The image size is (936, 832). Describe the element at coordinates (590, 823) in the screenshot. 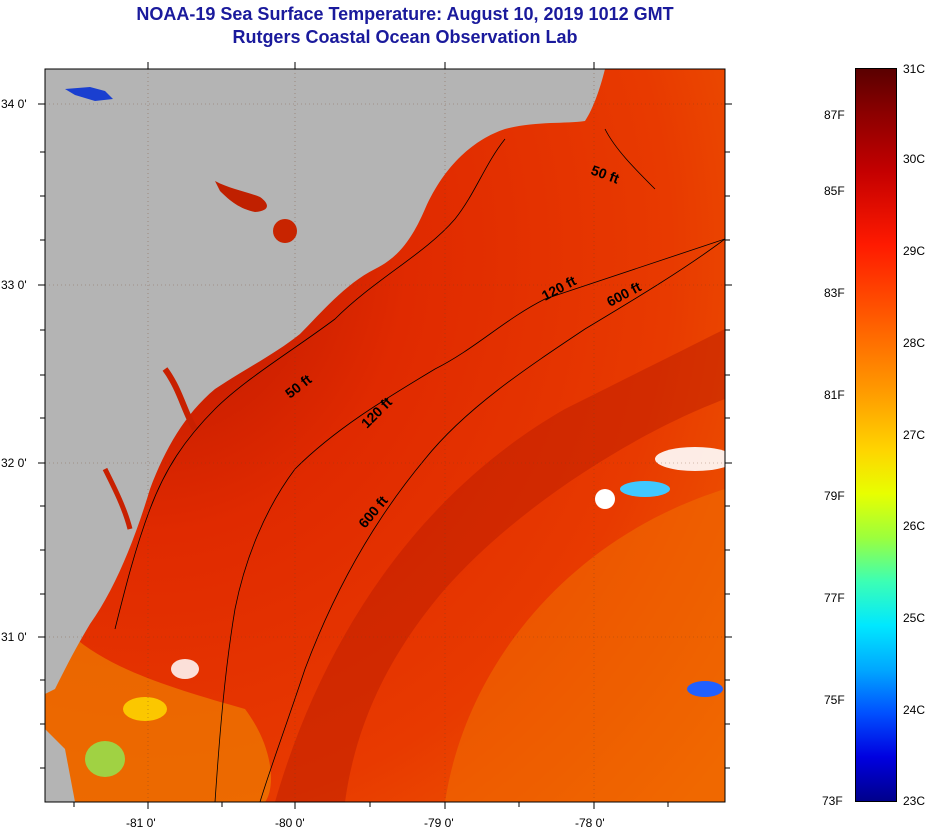

I see `lon-label-78: -78 0'` at that location.